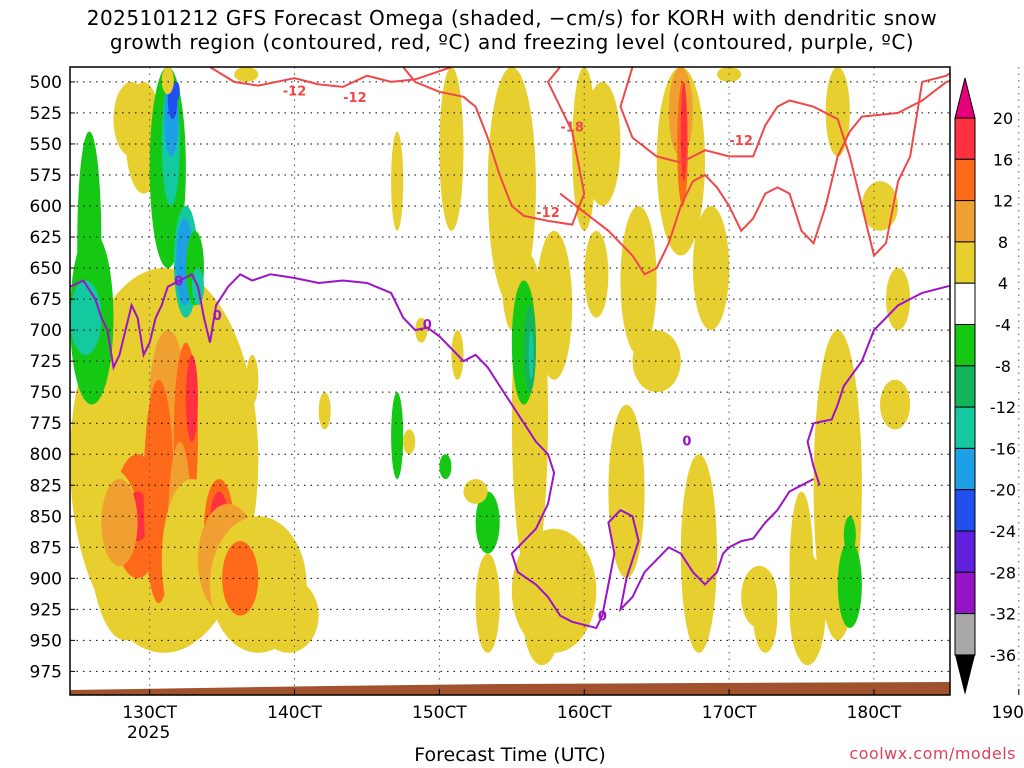 Image resolution: width=1024 pixels, height=768 pixels. Describe the element at coordinates (784, 162) in the screenshot. I see `dgz-contour-right` at that location.